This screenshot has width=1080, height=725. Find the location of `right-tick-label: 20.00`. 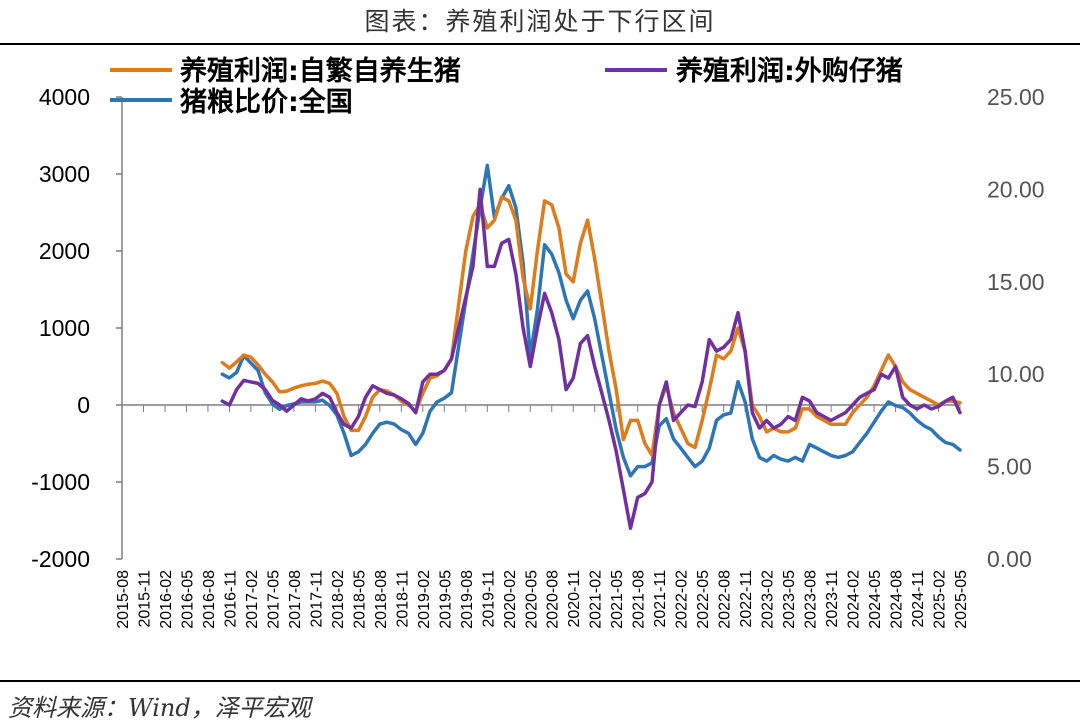

right-tick-label: 20.00 is located at coordinates (1016, 189).